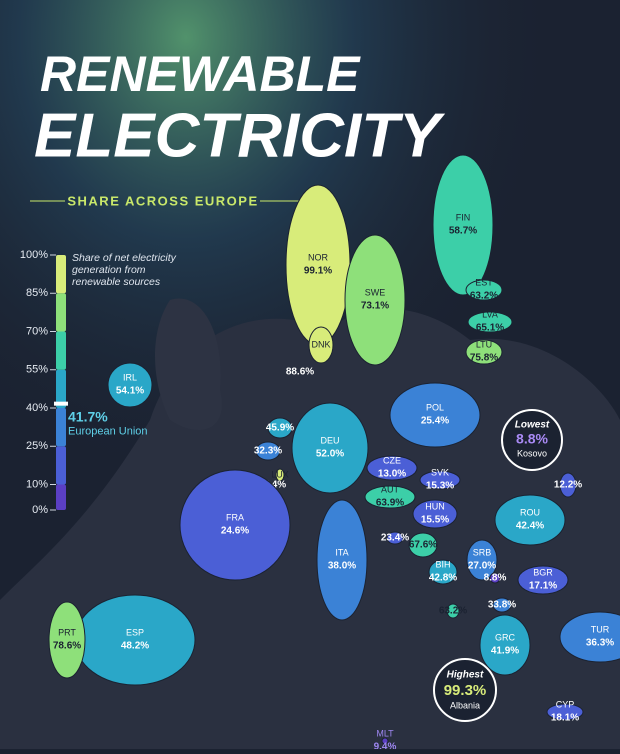  What do you see at coordinates (37, 331) in the screenshot?
I see `legend-tick-label: 70%` at bounding box center [37, 331].